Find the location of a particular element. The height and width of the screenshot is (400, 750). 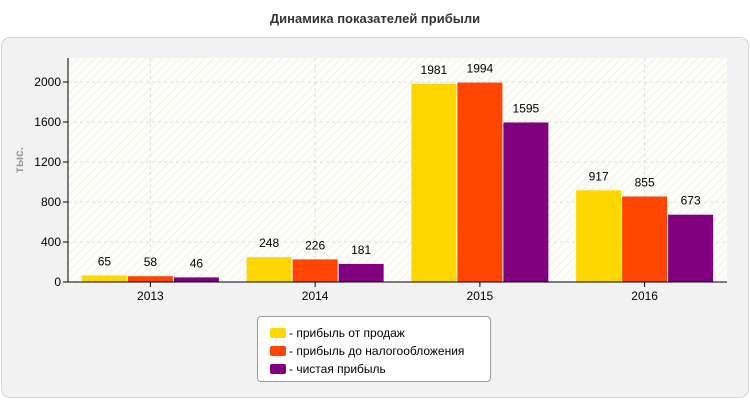

y-tick-label: 800 is located at coordinates (51, 202).